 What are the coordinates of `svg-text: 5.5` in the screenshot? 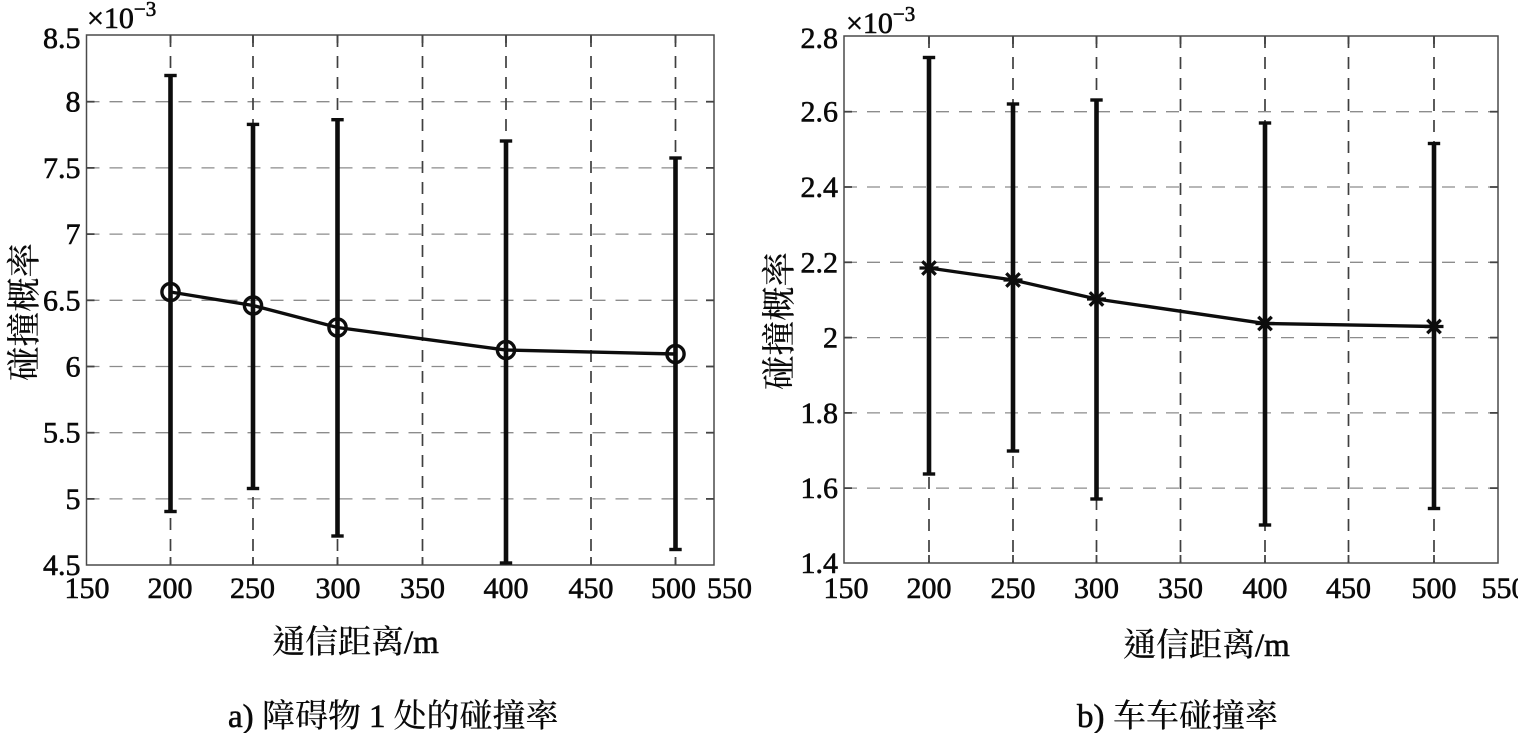 It's located at (62, 433).